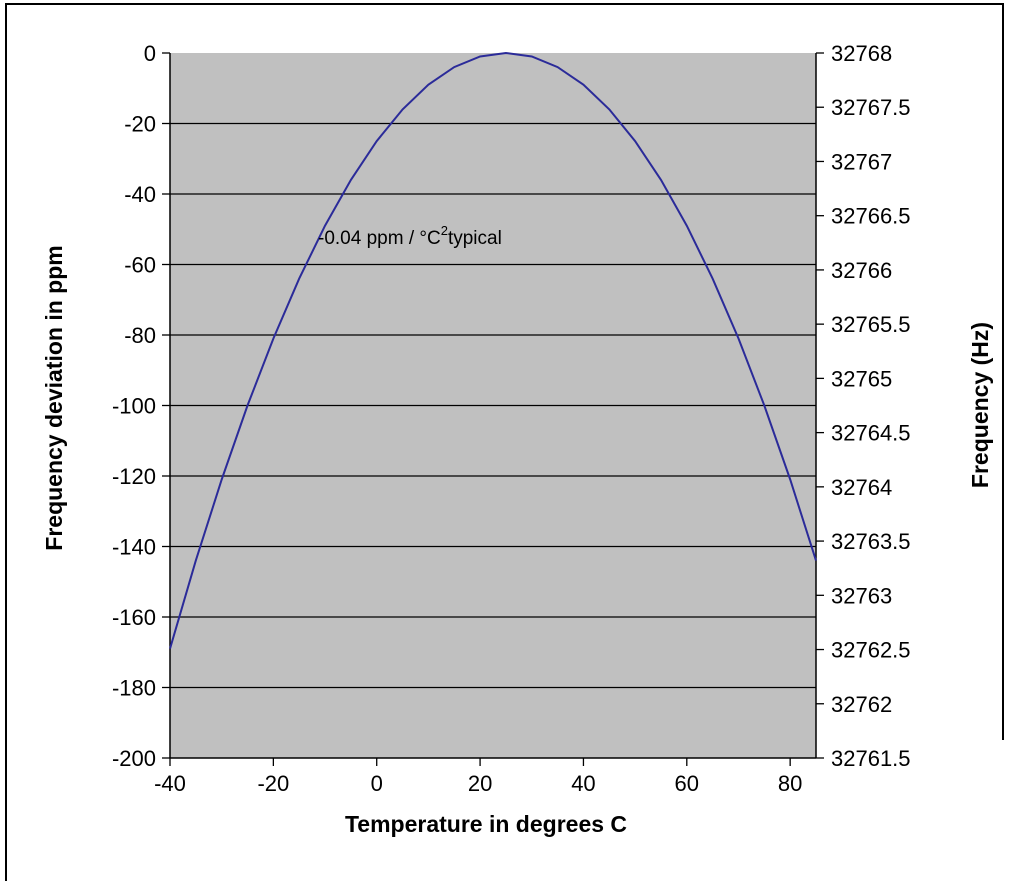  What do you see at coordinates (871, 216) in the screenshot?
I see `right-tick-label: 32766.5` at bounding box center [871, 216].